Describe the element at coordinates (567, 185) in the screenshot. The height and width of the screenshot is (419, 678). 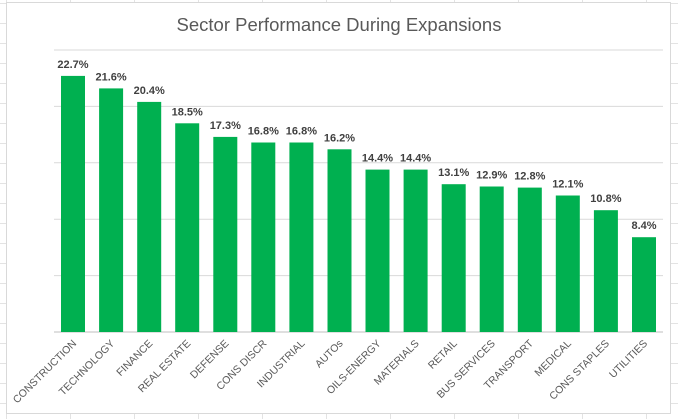
I see `data-label: 12.1%` at that location.